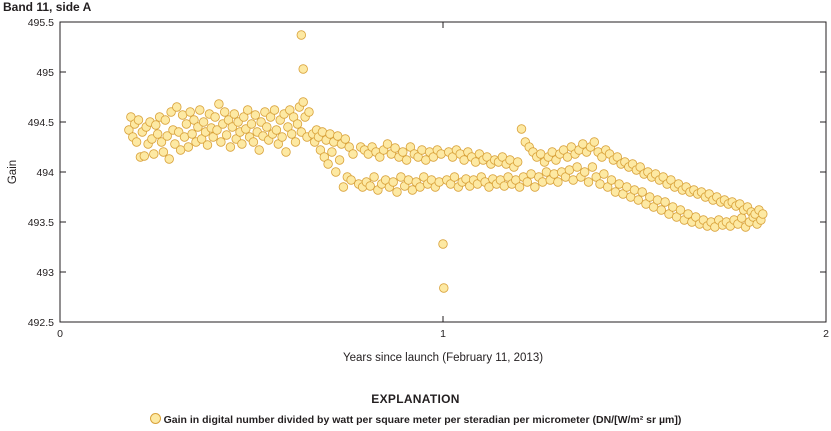 The image size is (831, 431). I want to click on y-tick-label: 493.5, so click(41, 223).